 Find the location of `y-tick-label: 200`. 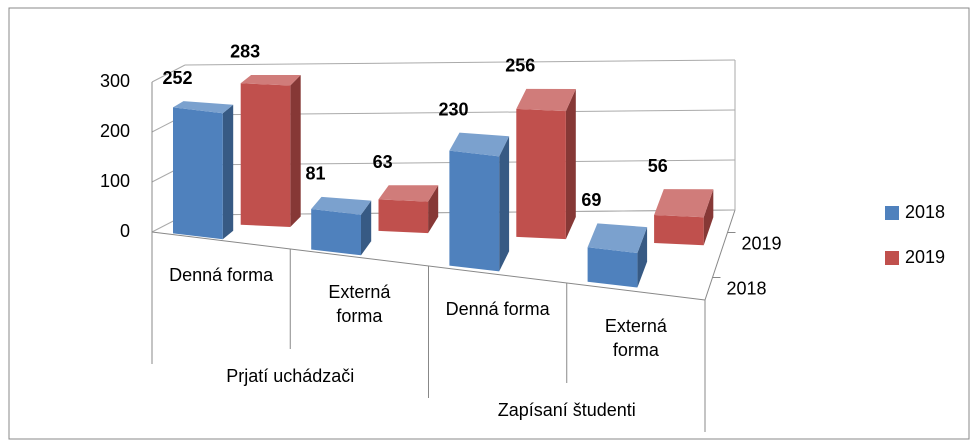

y-tick-label: 200 is located at coordinates (115, 131).